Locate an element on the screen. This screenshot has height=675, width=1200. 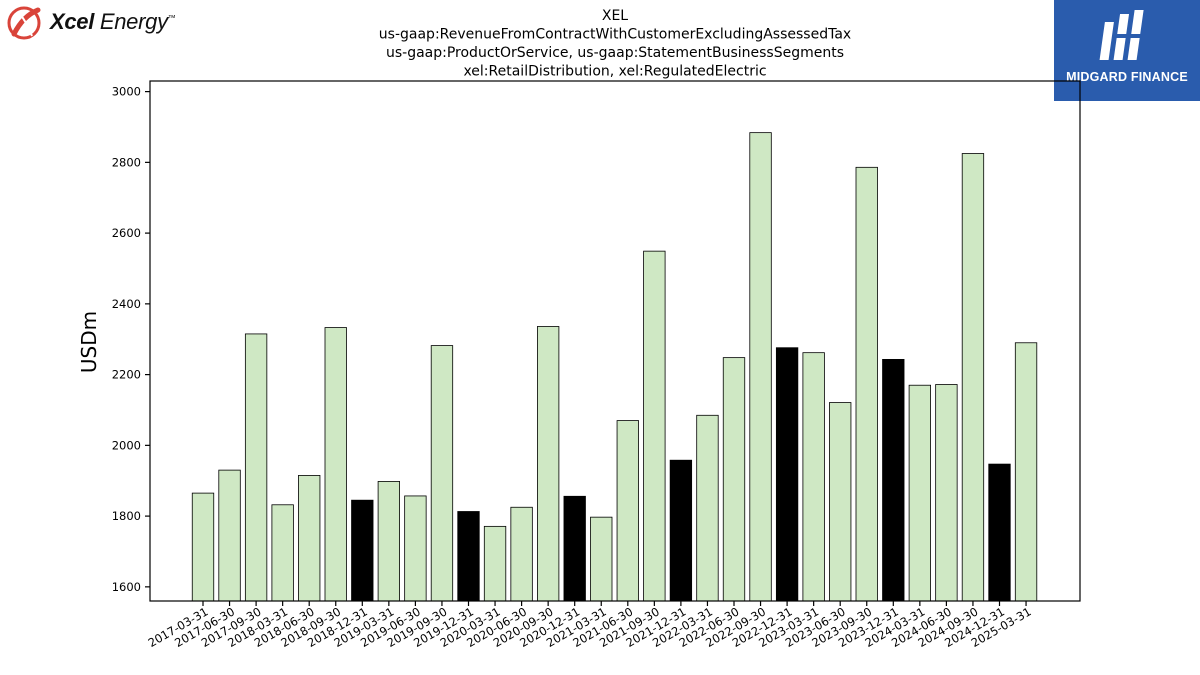
midgard-mark-icon is located at coordinates (1121, 35).